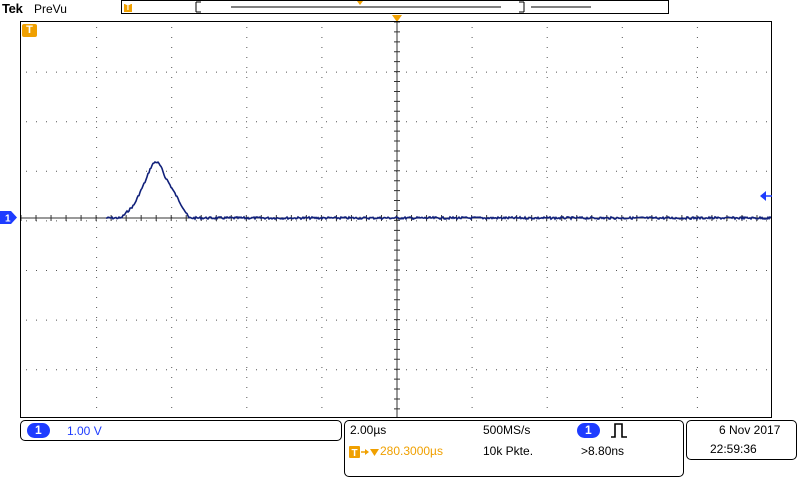  Describe the element at coordinates (733, 449) in the screenshot. I see `time: 22:59:36` at that location.